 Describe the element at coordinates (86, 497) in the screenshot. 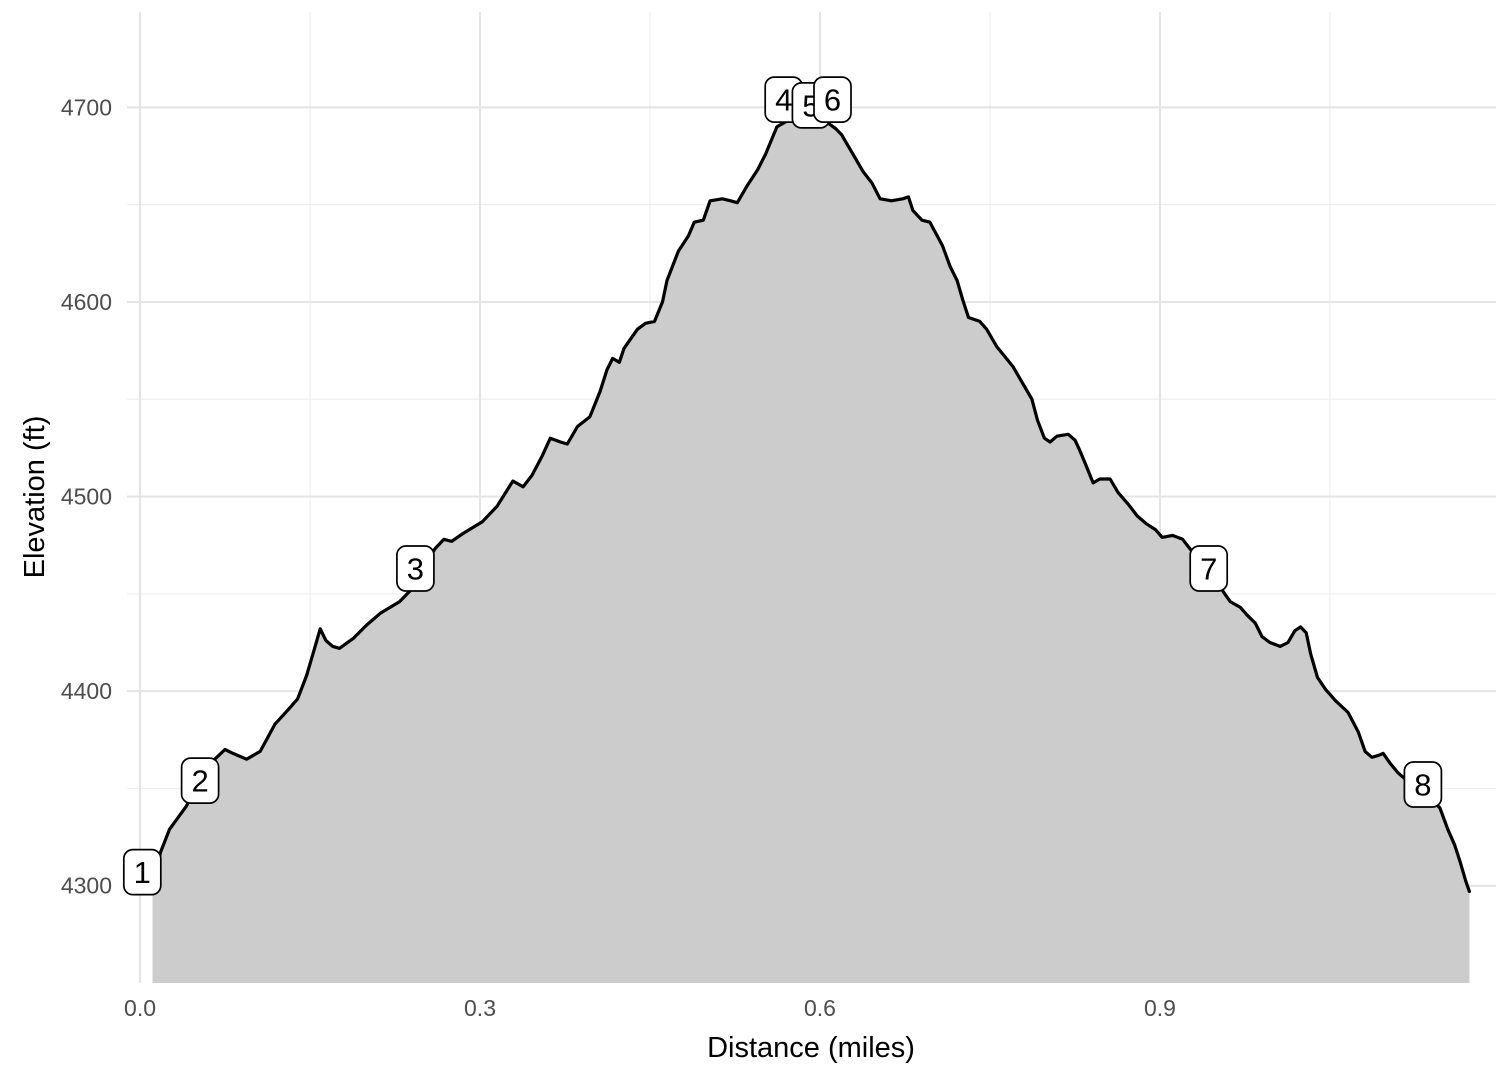

I see `y-tick-label: 4500` at that location.